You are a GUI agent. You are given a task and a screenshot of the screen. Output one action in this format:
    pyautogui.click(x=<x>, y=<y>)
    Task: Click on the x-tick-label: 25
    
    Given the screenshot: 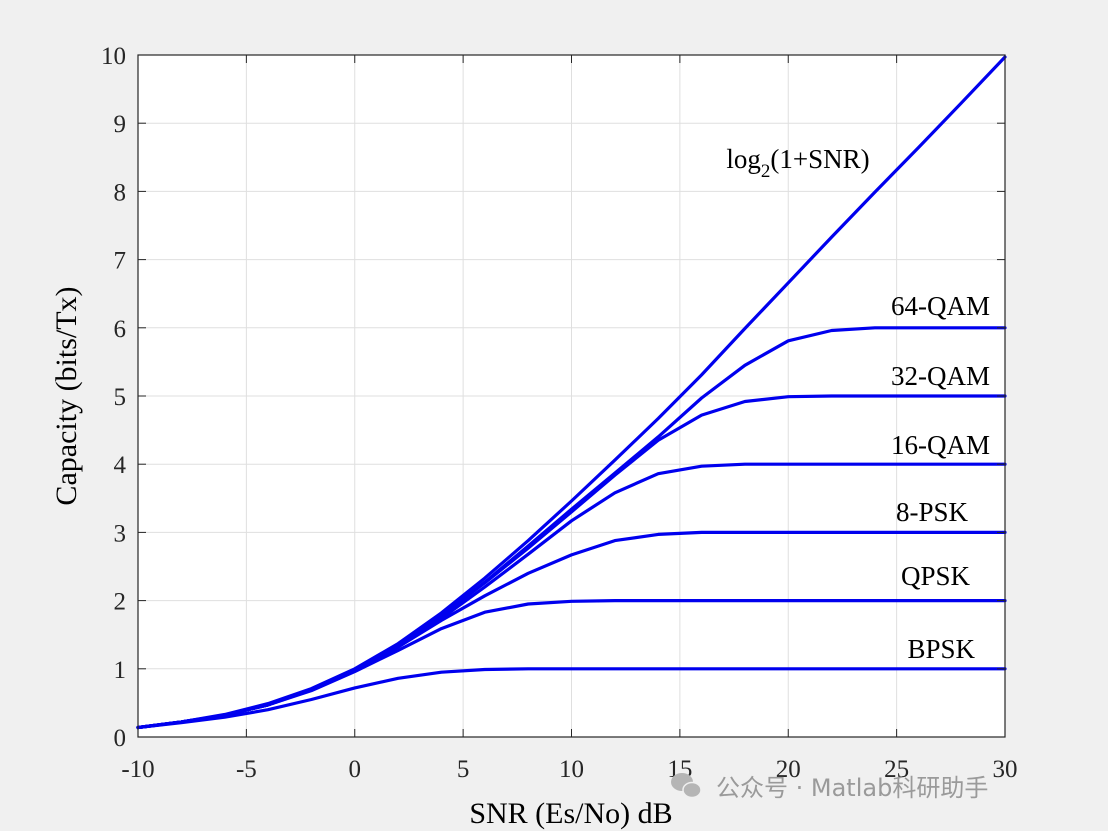 What is the action you would take?
    pyautogui.click(x=896, y=769)
    